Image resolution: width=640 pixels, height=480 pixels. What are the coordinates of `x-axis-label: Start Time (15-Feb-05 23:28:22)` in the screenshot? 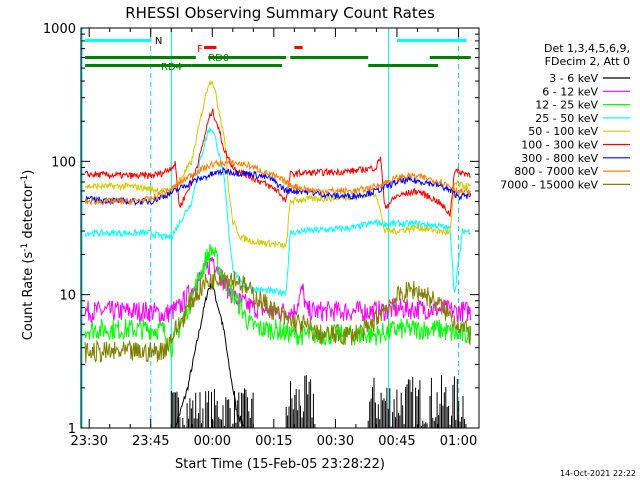 It's located at (280, 464).